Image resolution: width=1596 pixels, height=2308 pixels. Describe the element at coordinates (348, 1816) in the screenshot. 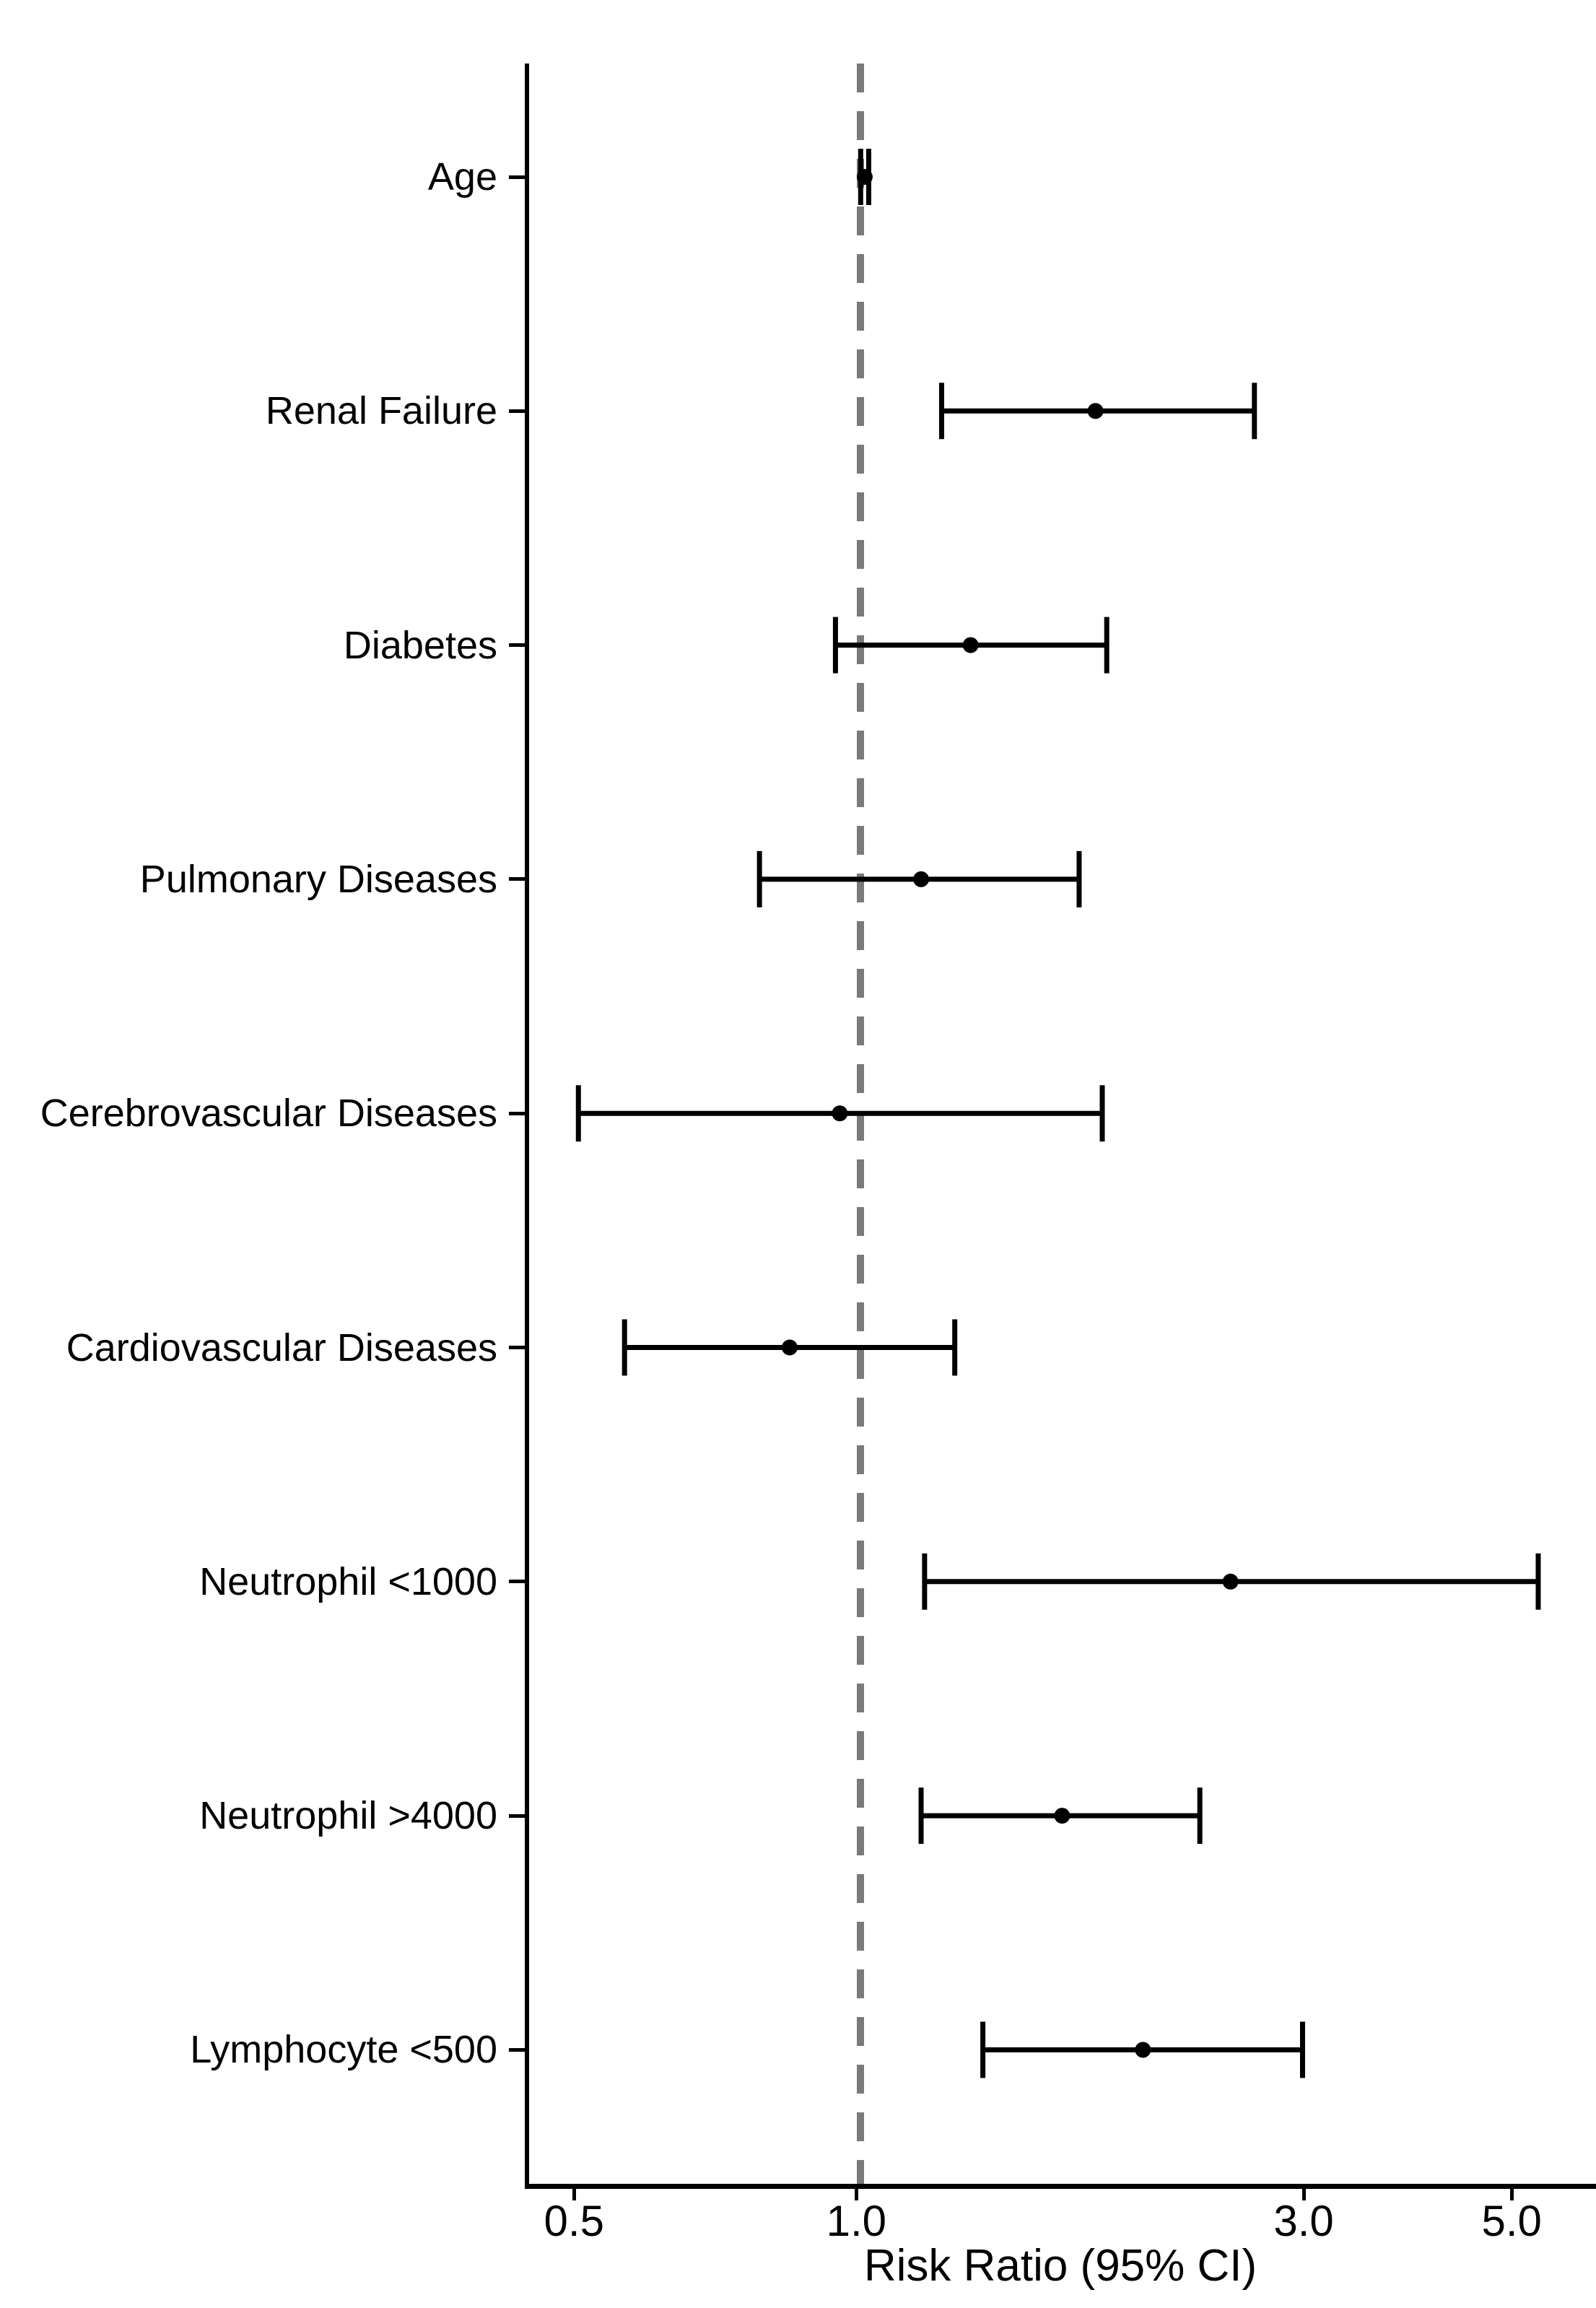

I see `category-label: Neutrophil >4000` at that location.